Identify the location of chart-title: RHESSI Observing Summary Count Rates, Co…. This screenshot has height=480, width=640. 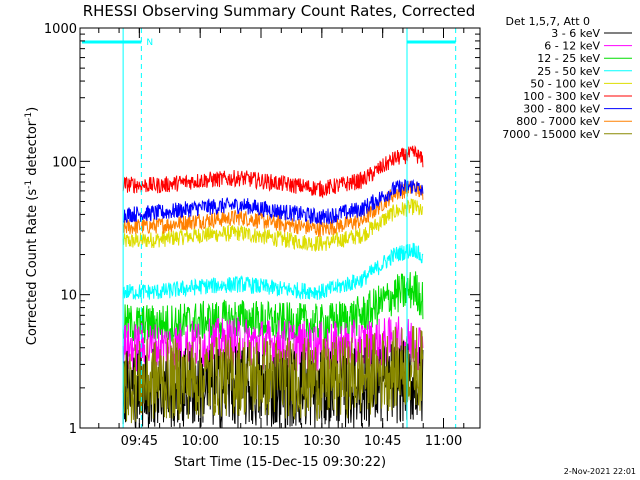
(279, 11).